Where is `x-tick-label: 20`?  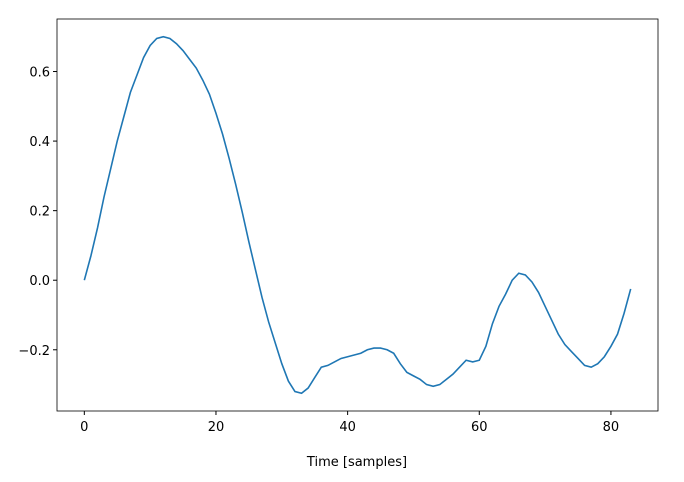
x-tick-label: 20 is located at coordinates (216, 427).